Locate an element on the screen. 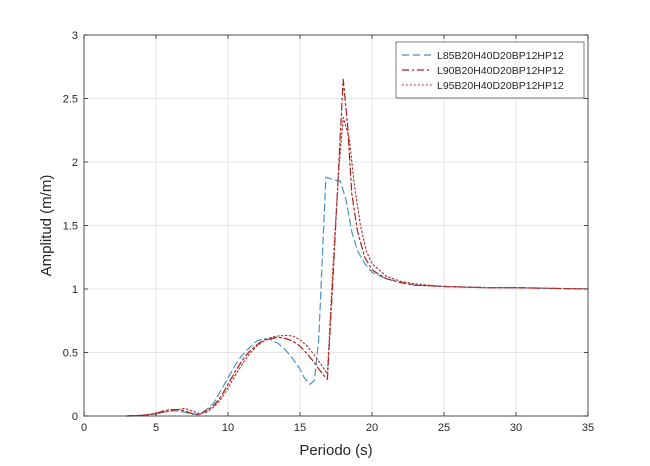 The height and width of the screenshot is (466, 650). legend-label-1: L85B20H40D20BP12HP12 is located at coordinates (500, 56).